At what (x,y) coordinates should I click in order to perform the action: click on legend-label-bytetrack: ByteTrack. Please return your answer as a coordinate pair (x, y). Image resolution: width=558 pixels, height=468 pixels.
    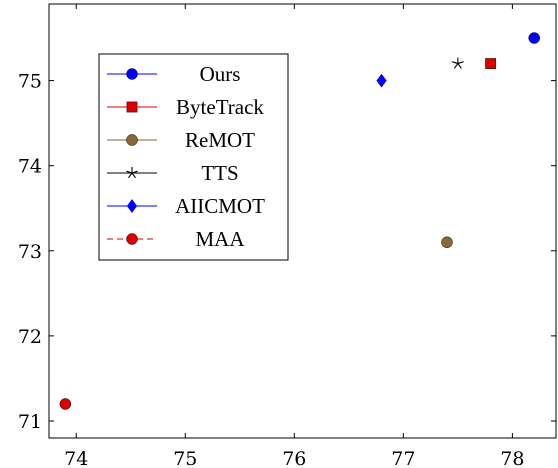
    Looking at the image, I should click on (220, 107).